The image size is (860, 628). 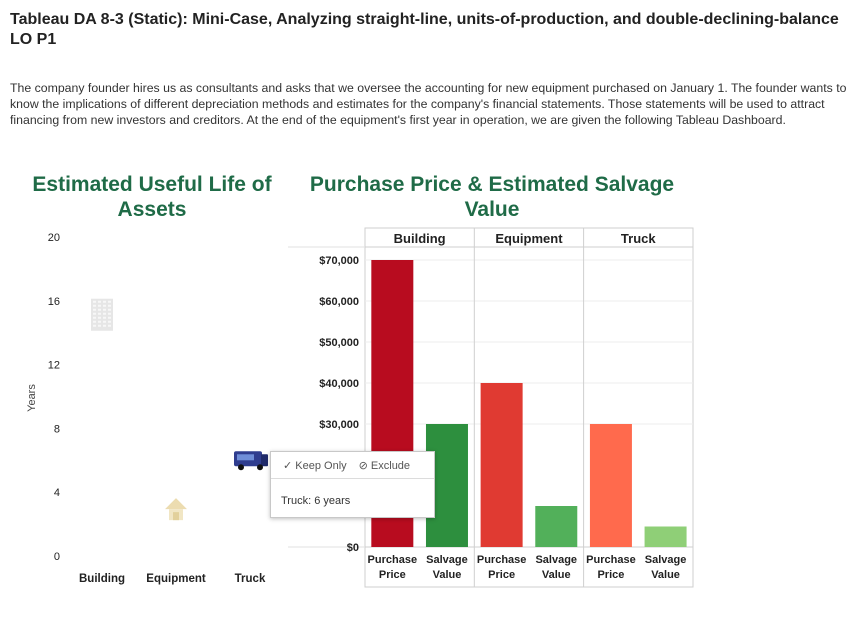 I want to click on y-tick-label: $70,000, so click(x=339, y=261).